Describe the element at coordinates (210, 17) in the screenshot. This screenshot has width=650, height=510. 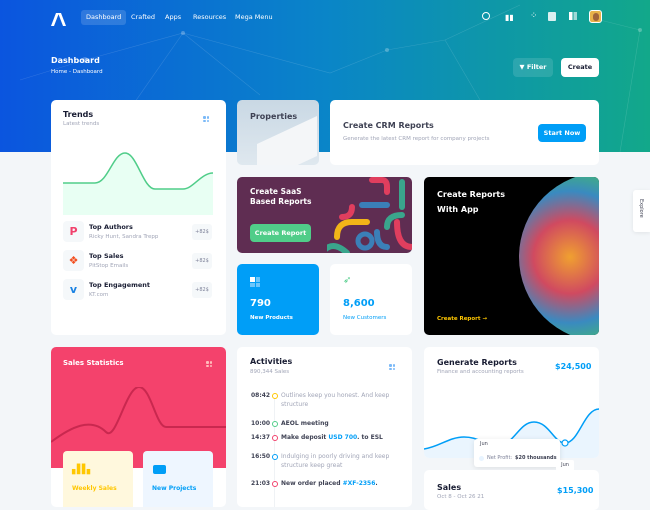
I see `nav-resources: Resources` at that location.